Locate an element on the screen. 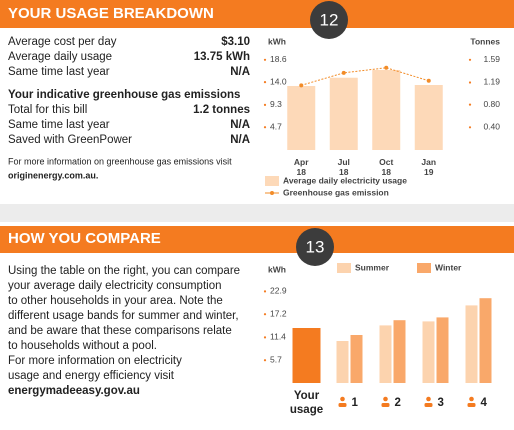 This screenshot has width=514, height=430. y-tick-label: 17.2 is located at coordinates (278, 313).